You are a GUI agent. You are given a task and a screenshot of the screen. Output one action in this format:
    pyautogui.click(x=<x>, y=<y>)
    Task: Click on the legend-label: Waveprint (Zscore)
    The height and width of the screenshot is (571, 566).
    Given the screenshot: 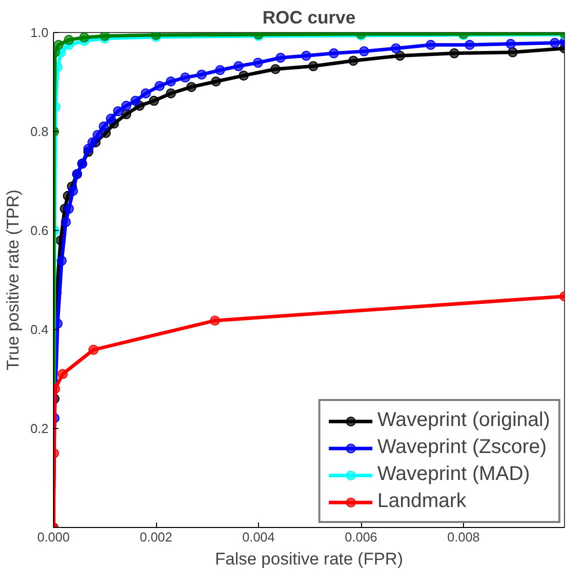 What is the action you would take?
    pyautogui.click(x=462, y=447)
    